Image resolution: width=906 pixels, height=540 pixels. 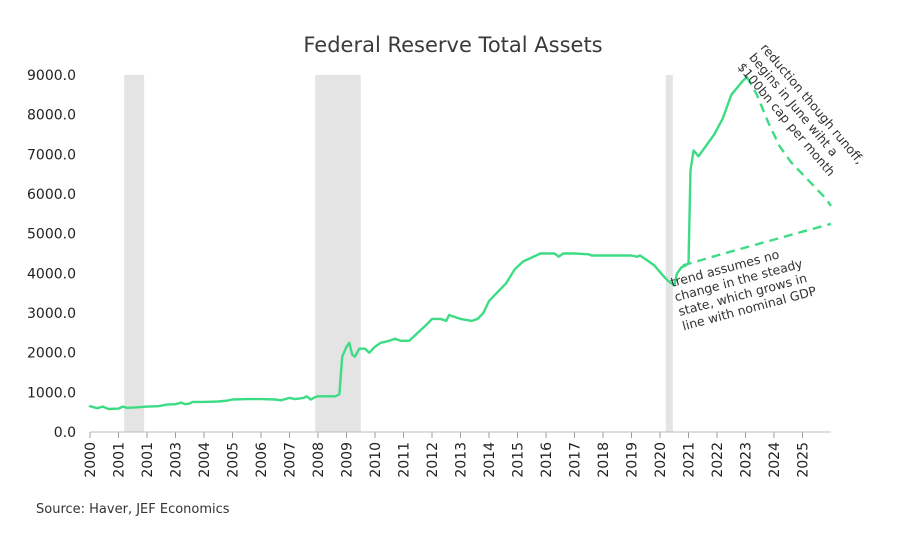 I want to click on x-tick-label: 2014, so click(x=490, y=460).